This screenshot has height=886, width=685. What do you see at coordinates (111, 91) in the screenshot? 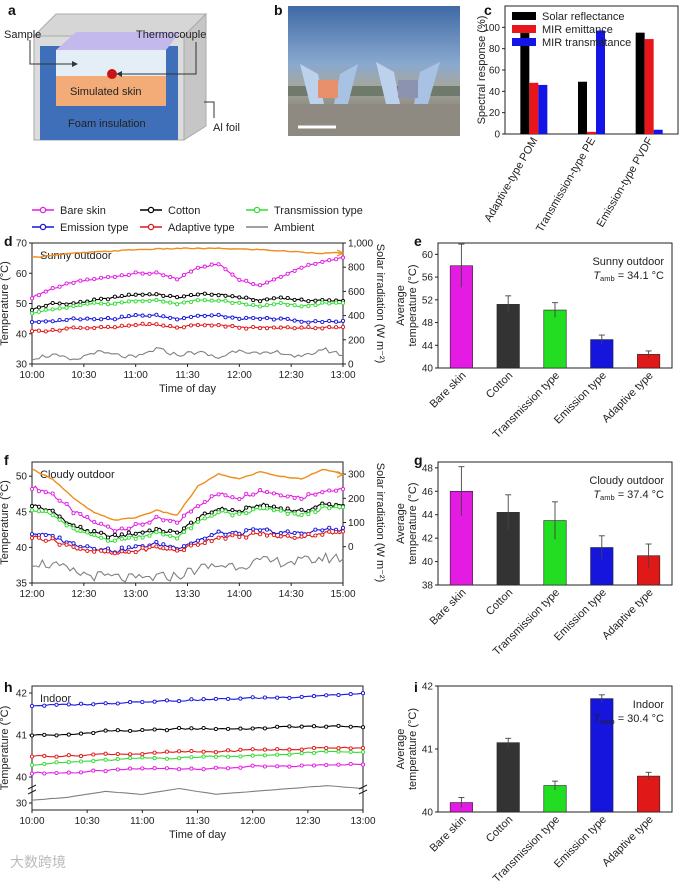
I see `simulated-skin-block` at bounding box center [111, 91].